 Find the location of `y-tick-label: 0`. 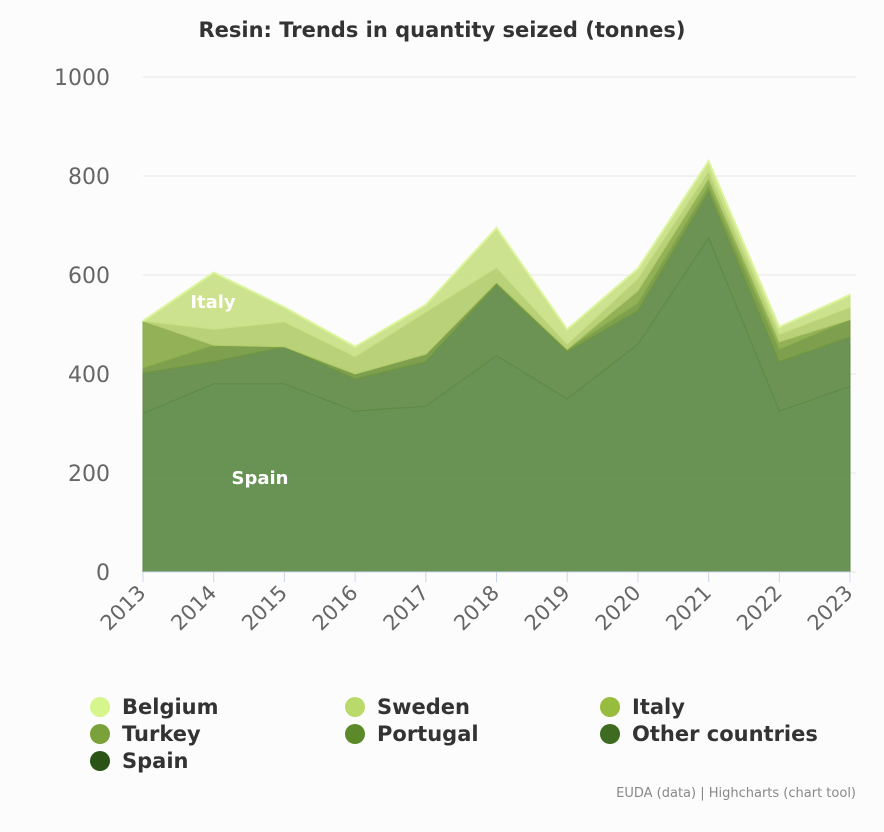

y-tick-label: 0 is located at coordinates (103, 573).